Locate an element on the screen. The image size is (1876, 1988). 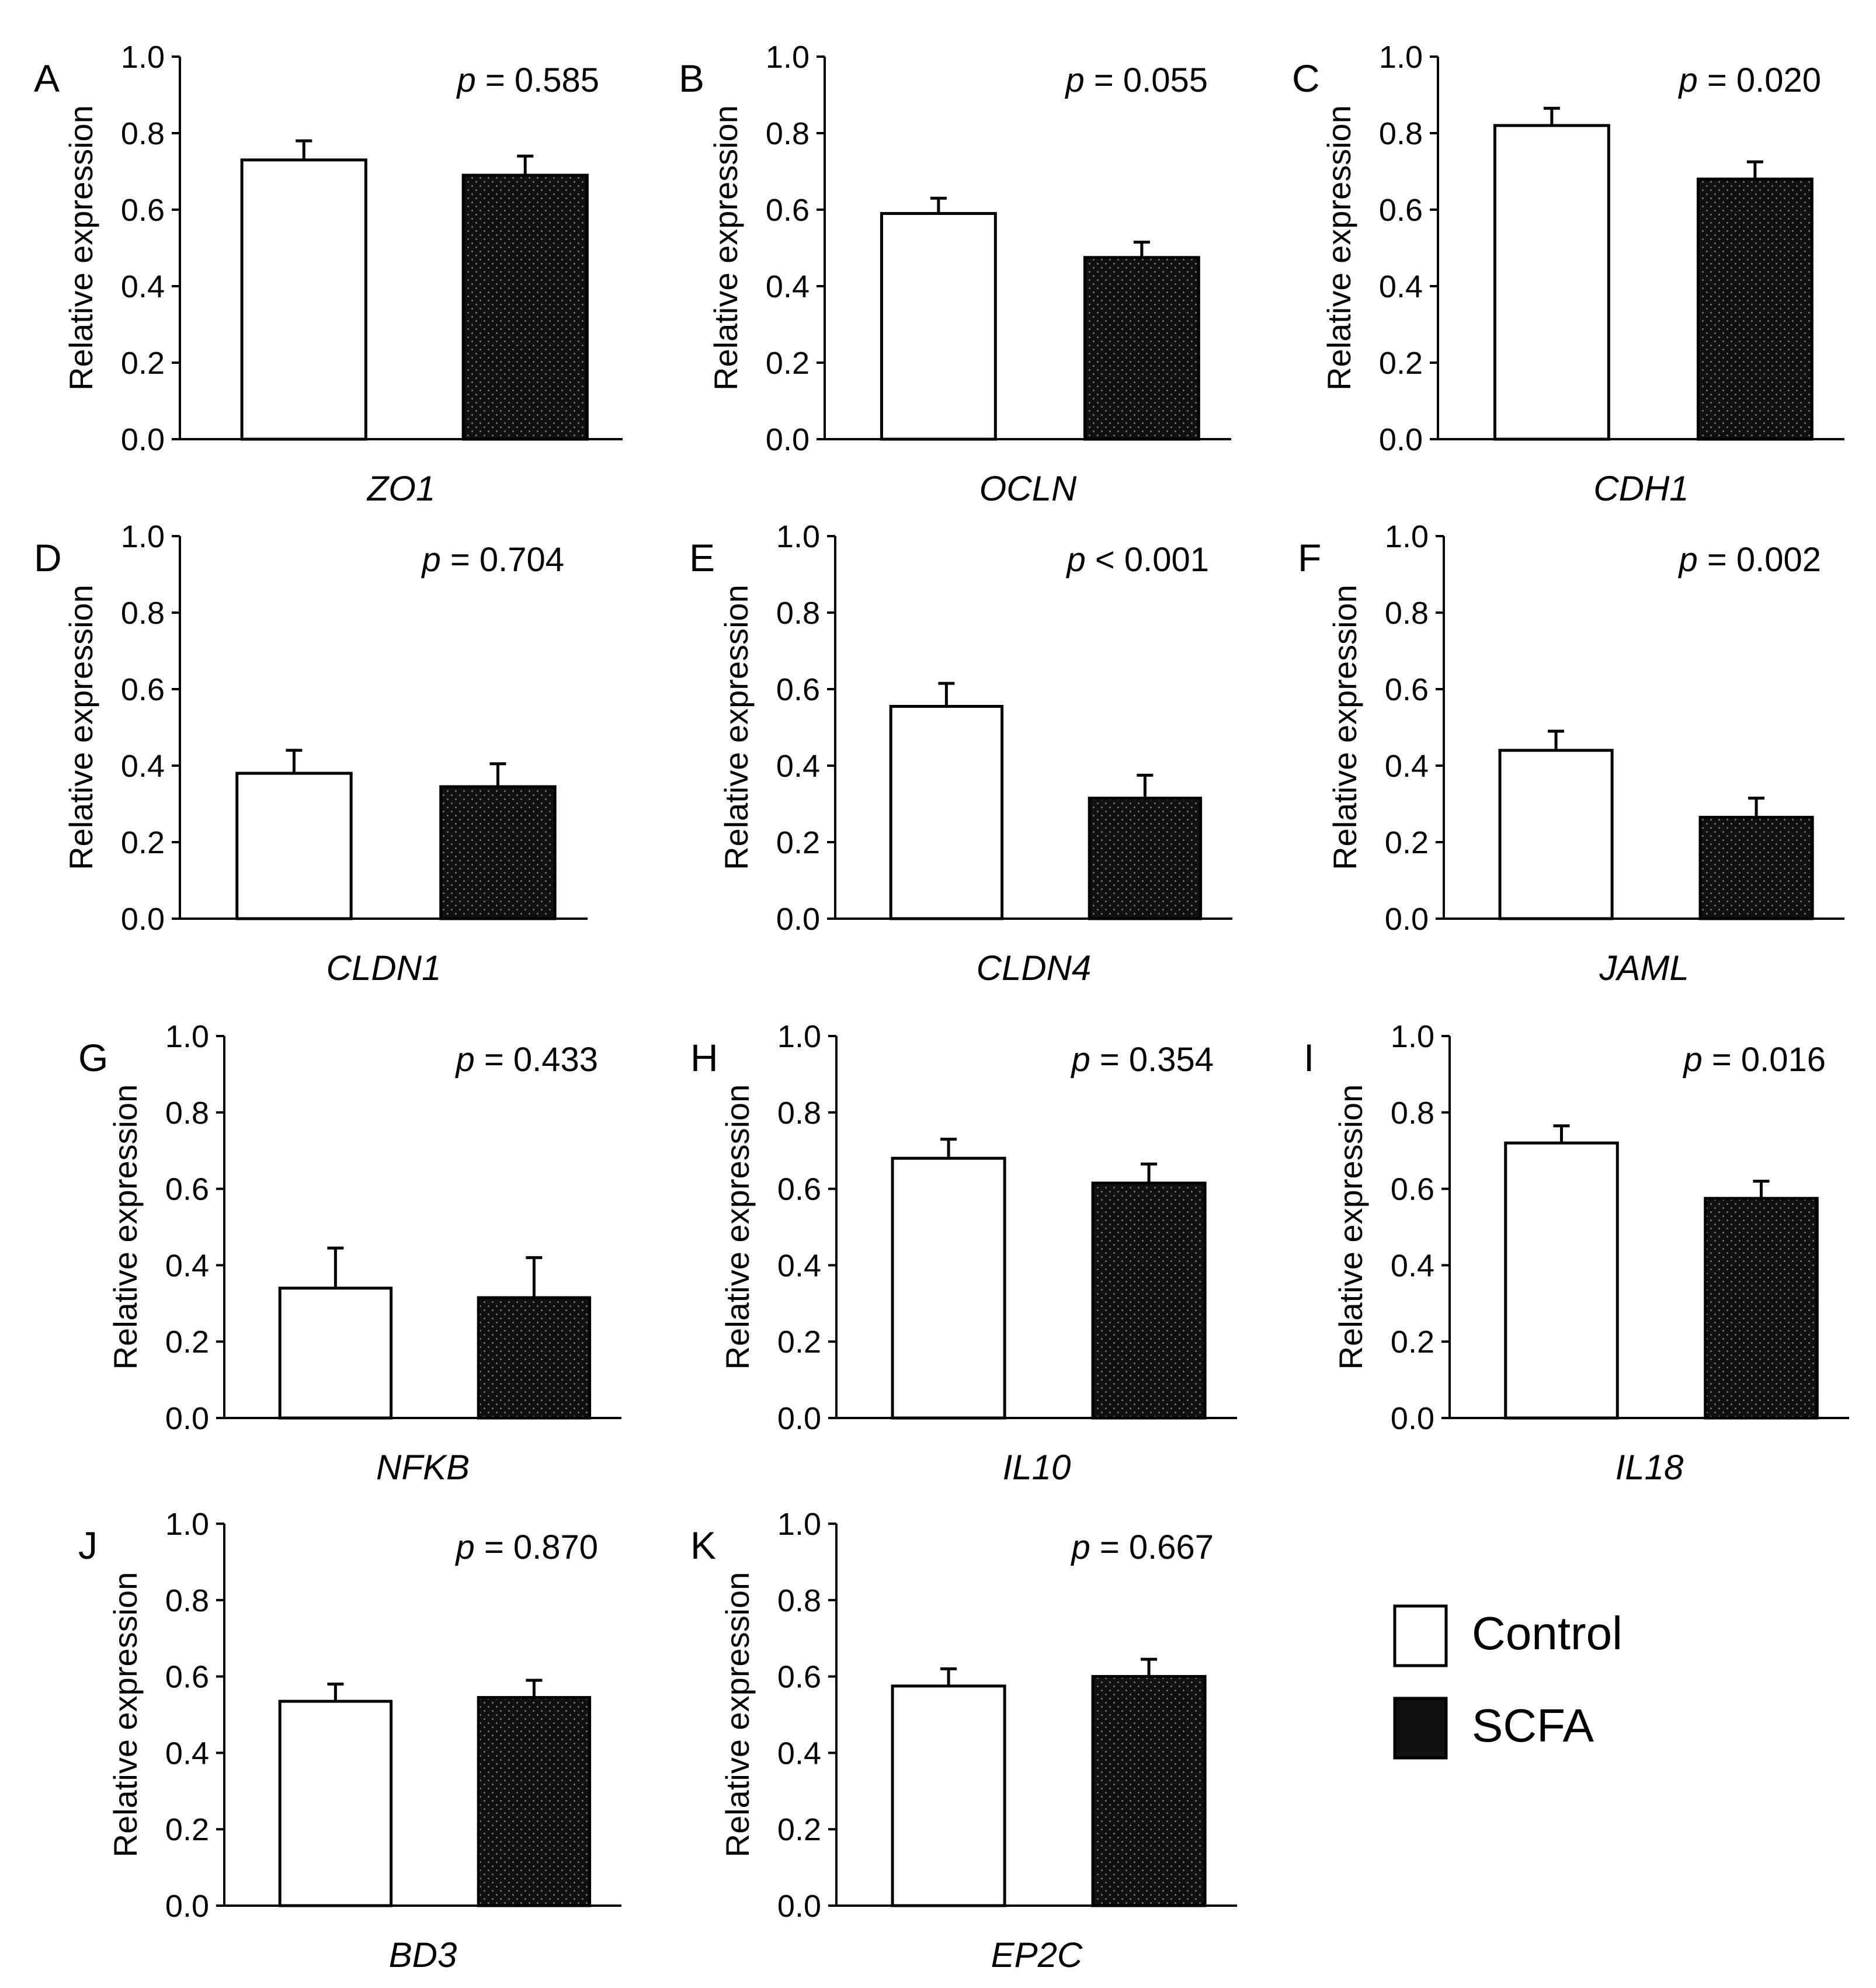
gene-label: OCLN is located at coordinates (1028, 488).